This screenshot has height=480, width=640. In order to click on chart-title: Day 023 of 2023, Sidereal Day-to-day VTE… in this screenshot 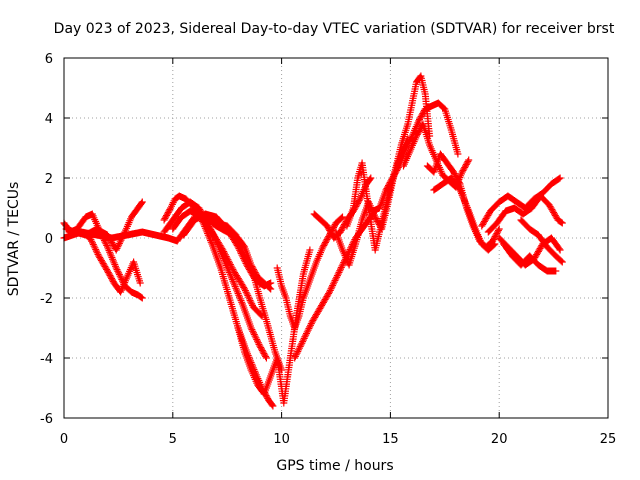, I will do `click(334, 29)`.